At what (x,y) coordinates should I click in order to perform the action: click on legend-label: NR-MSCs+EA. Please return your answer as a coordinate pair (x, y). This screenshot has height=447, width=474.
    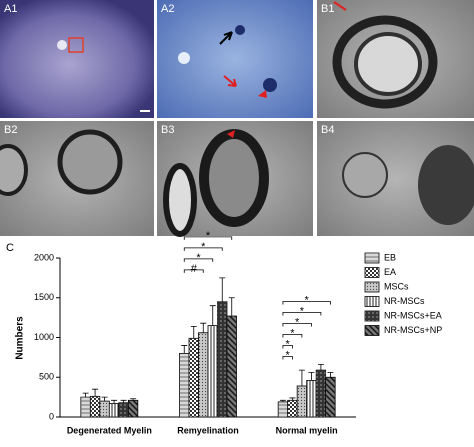
    Looking at the image, I should click on (413, 315).